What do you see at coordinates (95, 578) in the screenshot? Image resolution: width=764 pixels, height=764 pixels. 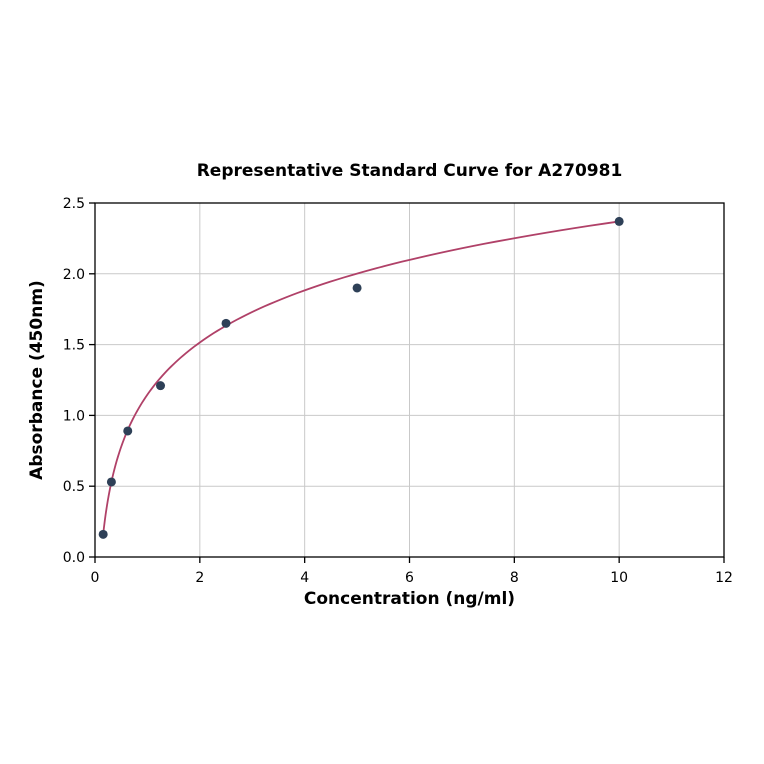 I see `x-tick-label: 0` at bounding box center [95, 578].